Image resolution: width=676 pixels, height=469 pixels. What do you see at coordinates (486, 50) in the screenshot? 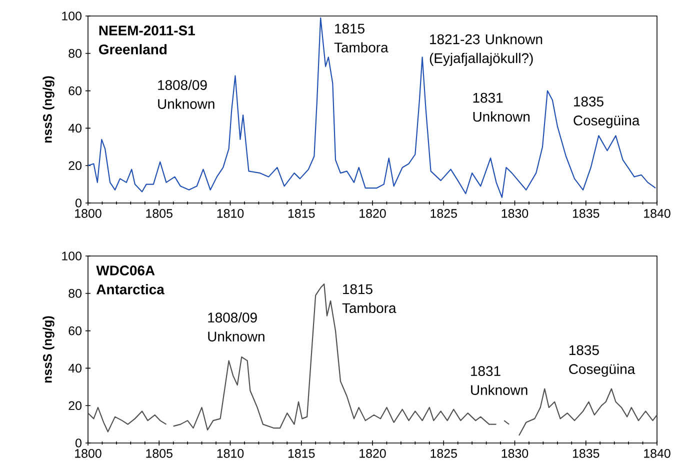
I see `annotation: 1821-23 Unknown (Eyjafjallajökull?)` at bounding box center [486, 50].